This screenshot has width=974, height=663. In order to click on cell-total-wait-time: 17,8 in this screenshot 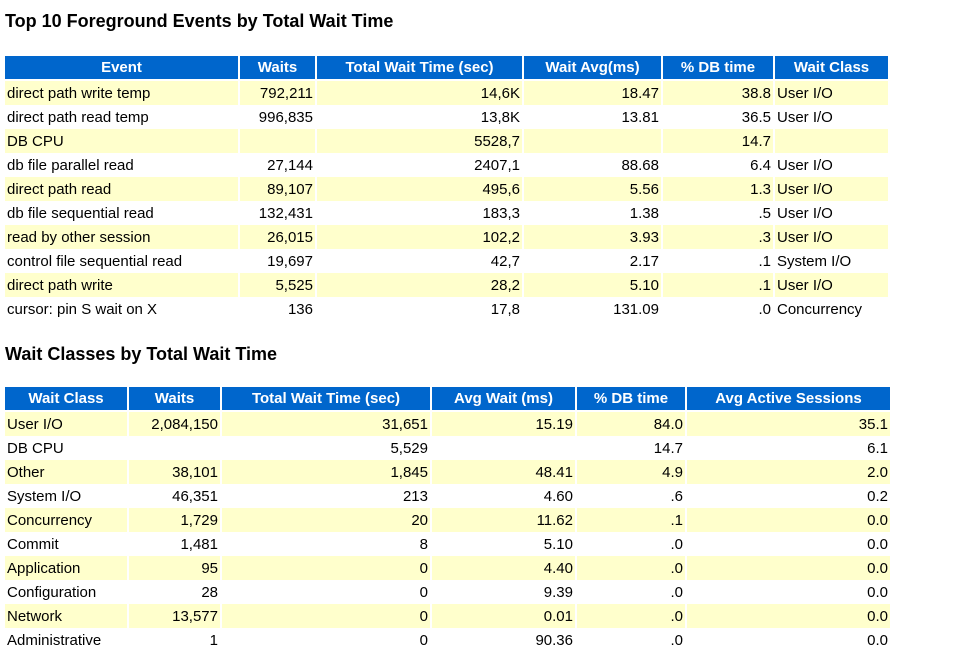, I will do `click(419, 309)`.